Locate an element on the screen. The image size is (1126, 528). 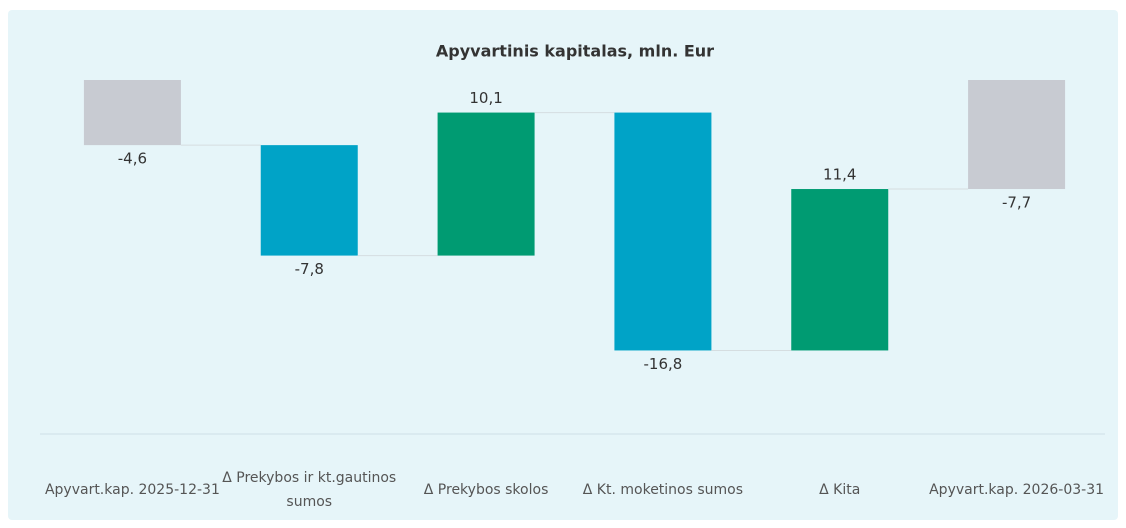
value-label: -4,6 is located at coordinates (132, 159).